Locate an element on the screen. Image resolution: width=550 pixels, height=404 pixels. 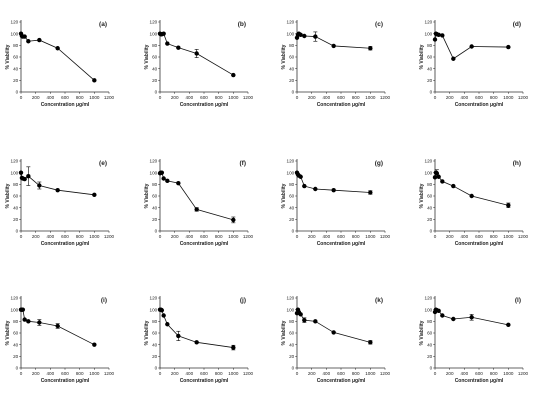
panel-label: (g) is located at coordinates (379, 163).